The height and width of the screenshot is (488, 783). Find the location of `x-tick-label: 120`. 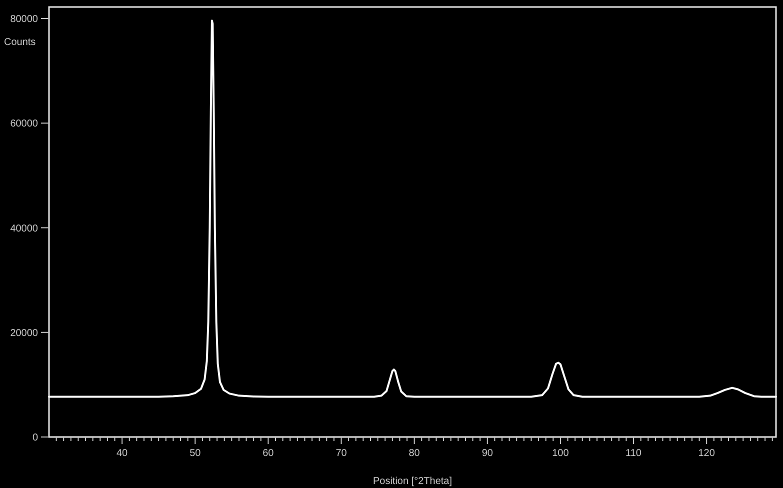

x-tick-label: 120 is located at coordinates (707, 453).